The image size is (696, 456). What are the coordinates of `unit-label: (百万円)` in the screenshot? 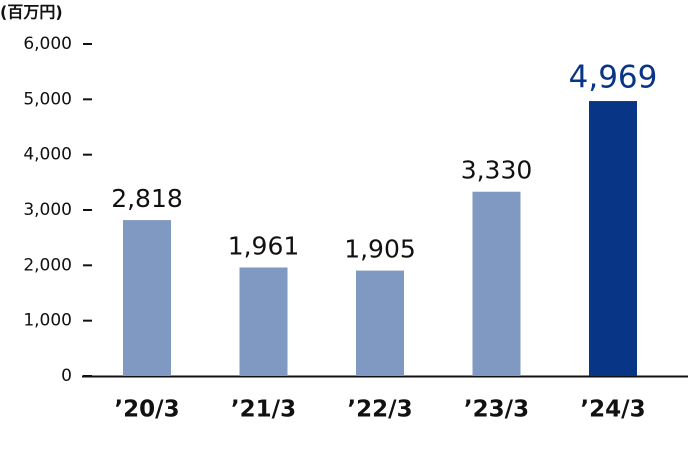 It's located at (31, 12).